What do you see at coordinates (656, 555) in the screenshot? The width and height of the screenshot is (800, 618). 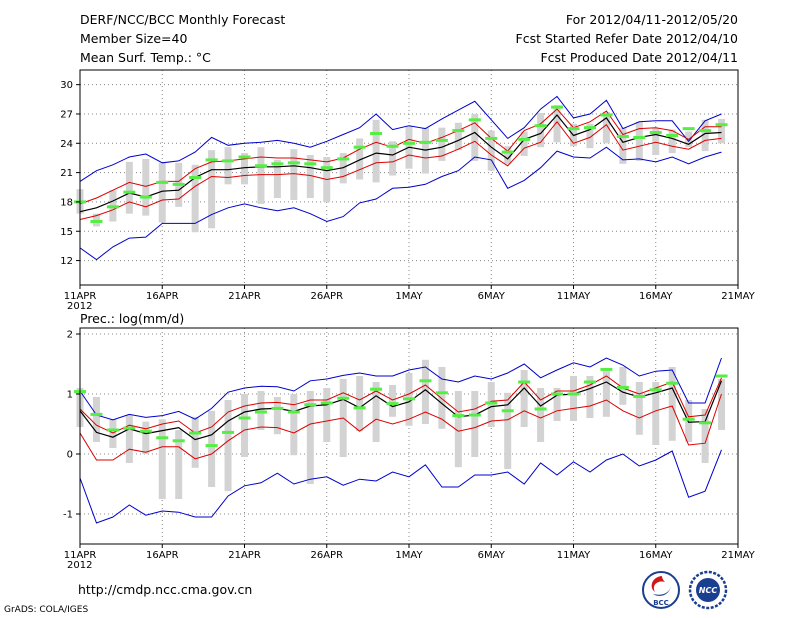 I see `x-tick-label: 16MAY` at bounding box center [656, 555].